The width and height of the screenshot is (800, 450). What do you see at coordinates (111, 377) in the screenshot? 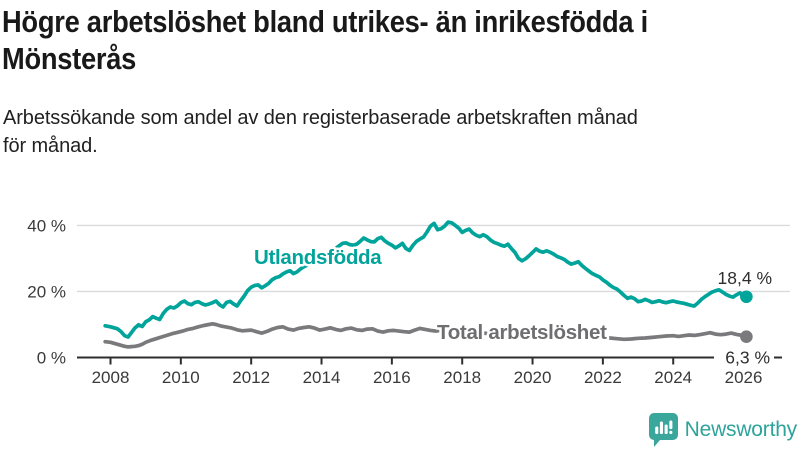
I see `x-tick-label: 2008` at bounding box center [111, 377].